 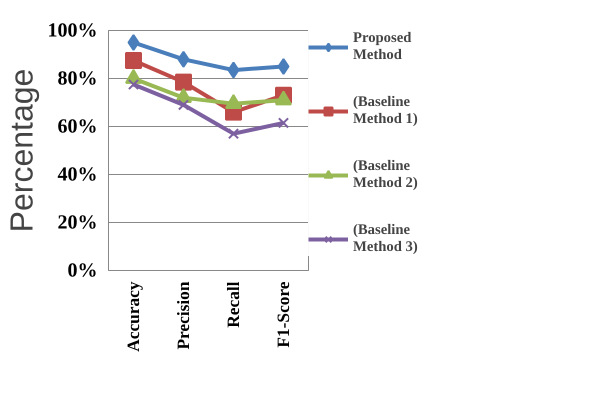 I want to click on y-tick-label: 80%, so click(x=78, y=79).